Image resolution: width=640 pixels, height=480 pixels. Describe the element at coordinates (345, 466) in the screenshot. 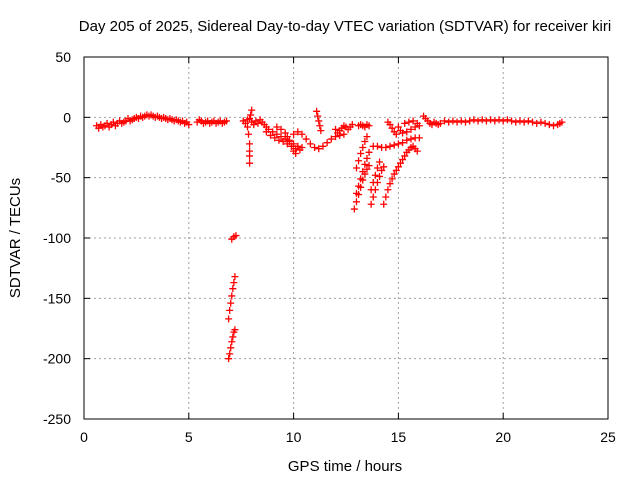

I see `x-axis-label: GPS time / hours` at that location.